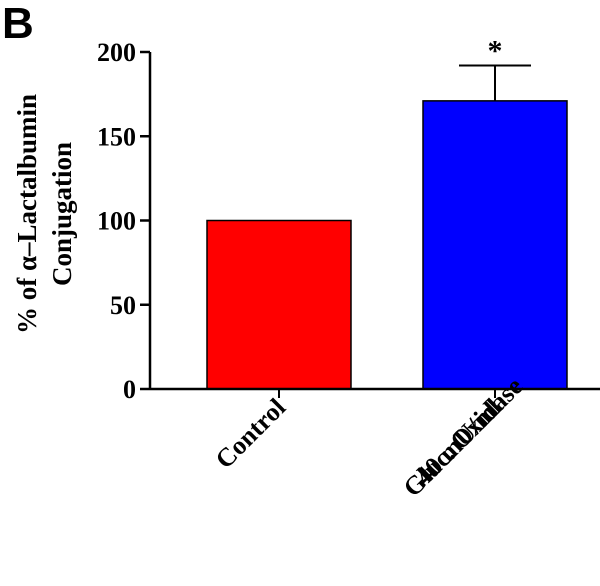 The image size is (600, 586). What do you see at coordinates (116, 221) in the screenshot?
I see `y-tick-label-100: 100` at bounding box center [116, 221].